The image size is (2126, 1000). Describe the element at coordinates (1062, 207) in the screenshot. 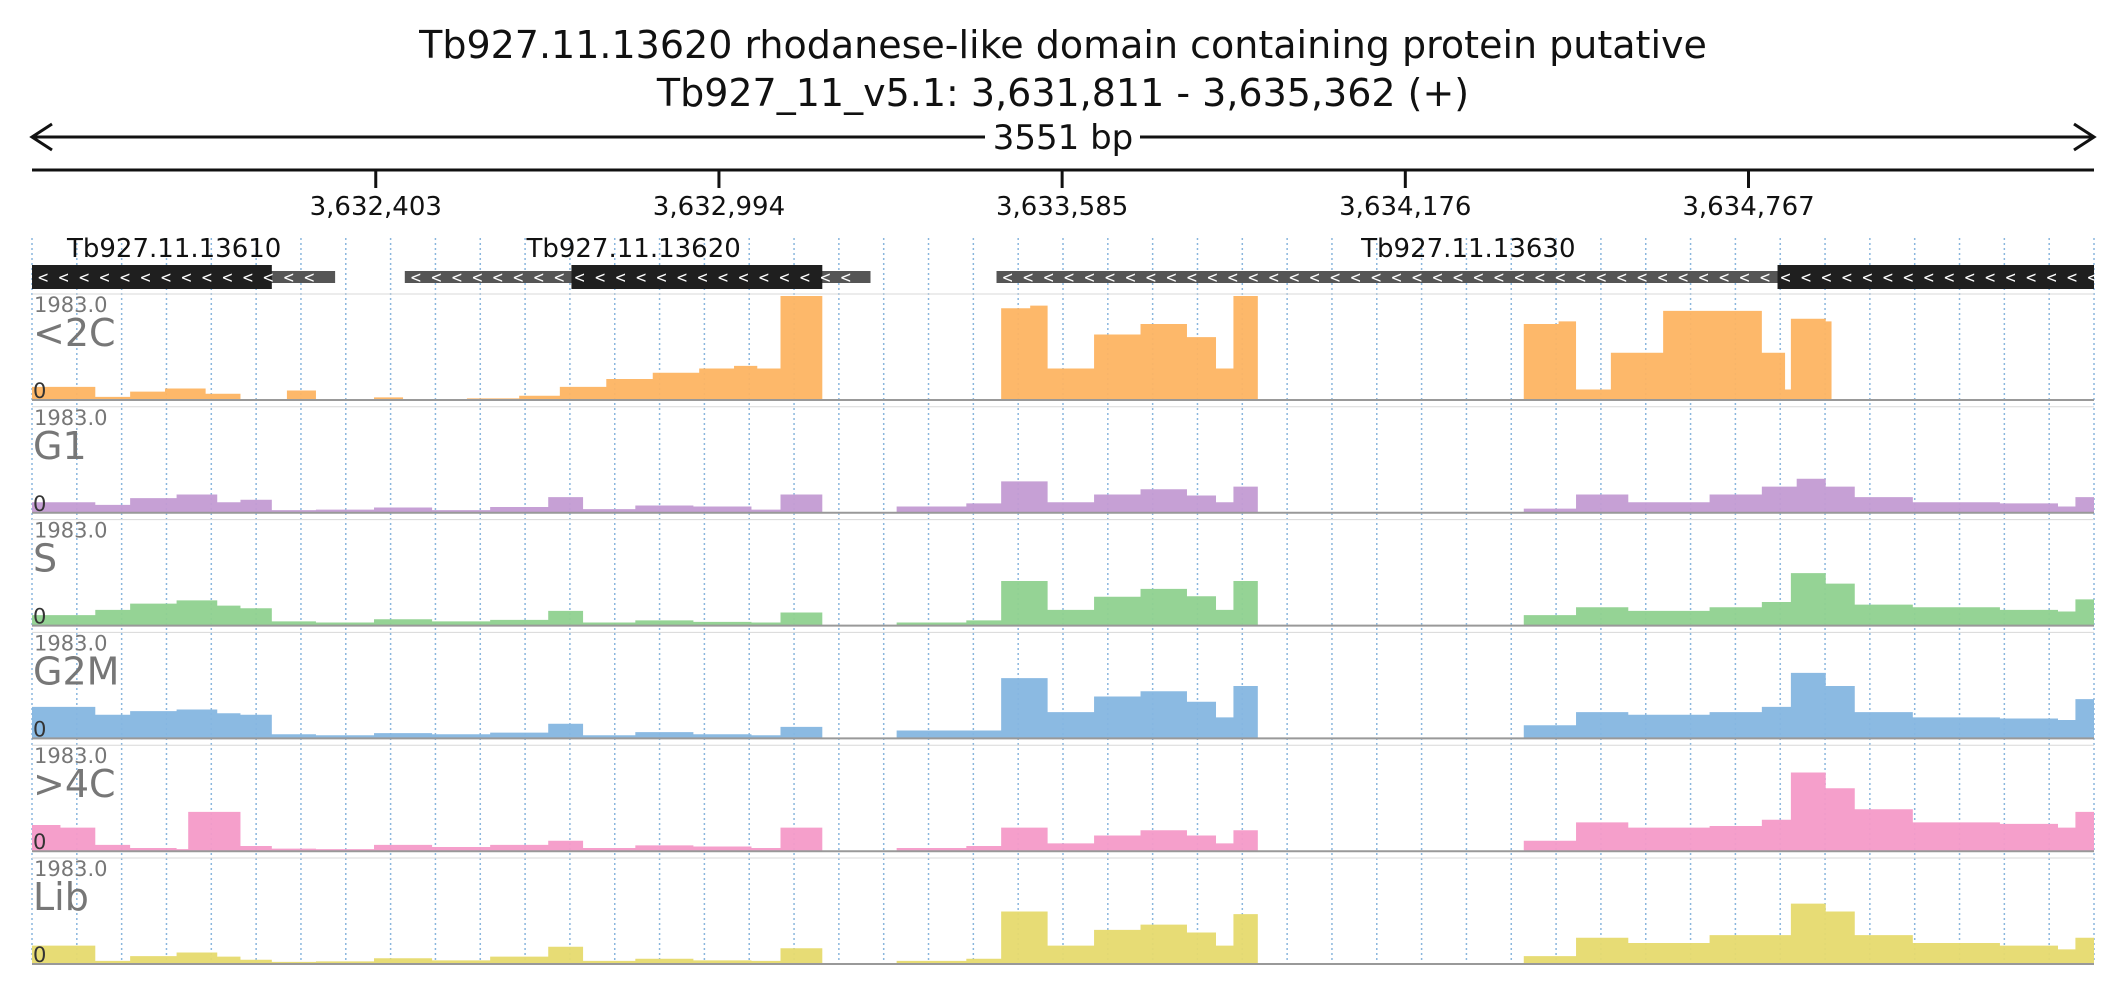

I see `tick-label: 3,633,585` at that location.